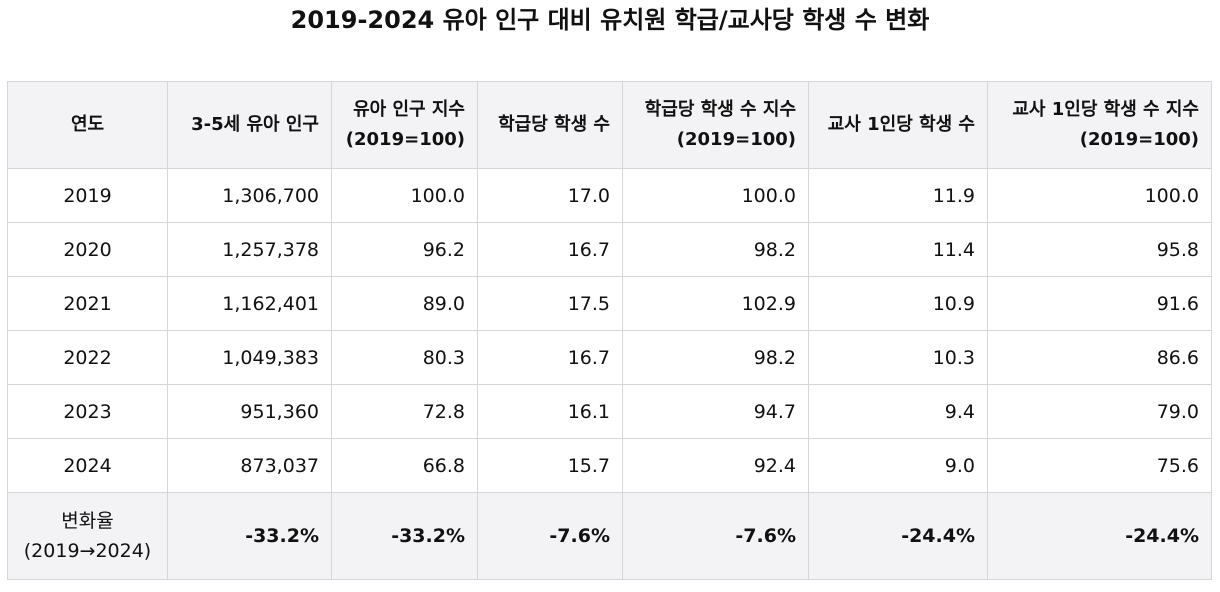 This screenshot has height=592, width=1220. Describe the element at coordinates (404, 357) in the screenshot. I see `cell-population-index: 80.3` at that location.